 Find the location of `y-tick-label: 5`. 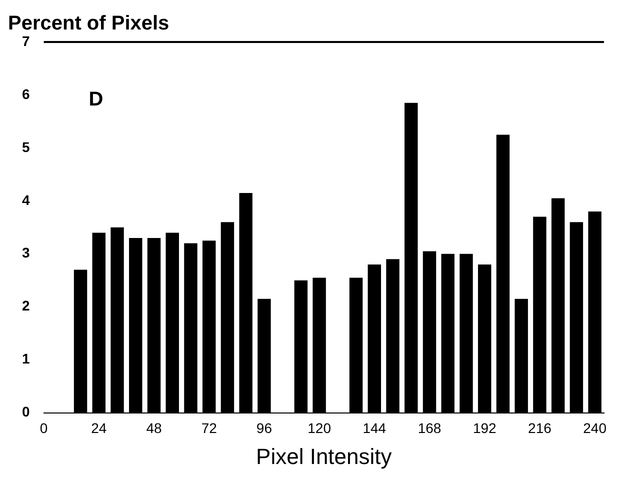

y-tick-label: 5 is located at coordinates (26, 146).